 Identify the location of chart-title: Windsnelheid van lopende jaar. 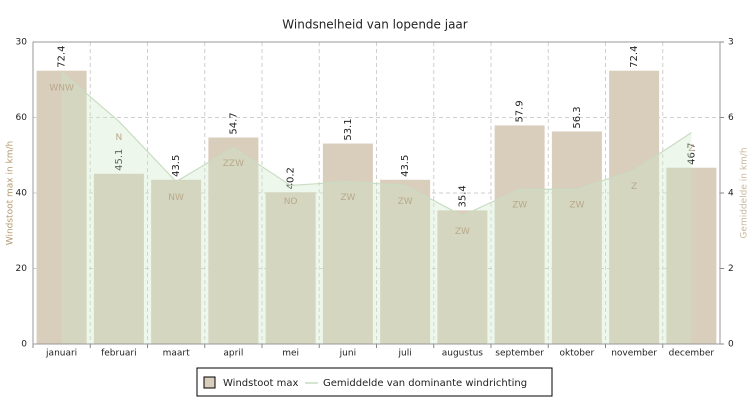
(374, 25).